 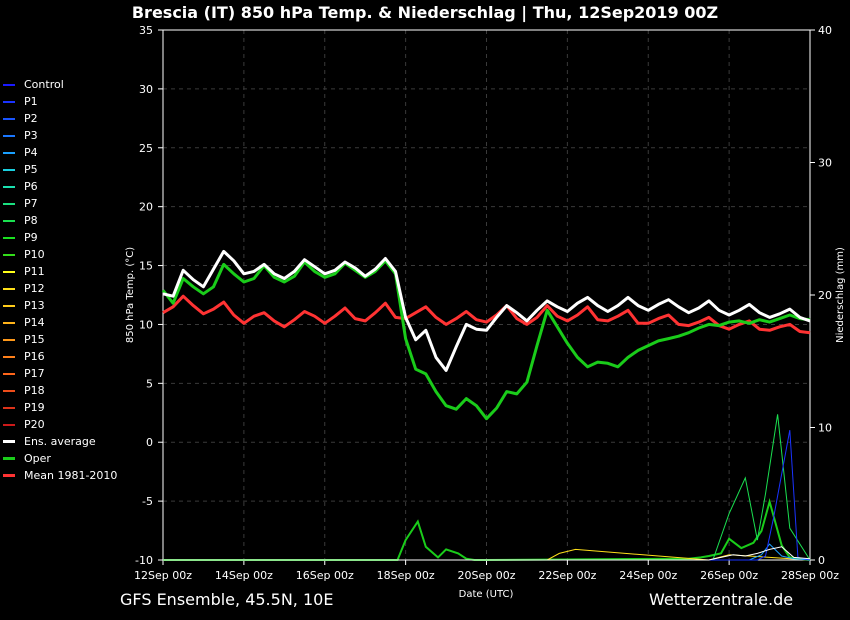 What do you see at coordinates (65, 118) in the screenshot?
I see `legend-item: P2` at bounding box center [65, 118].